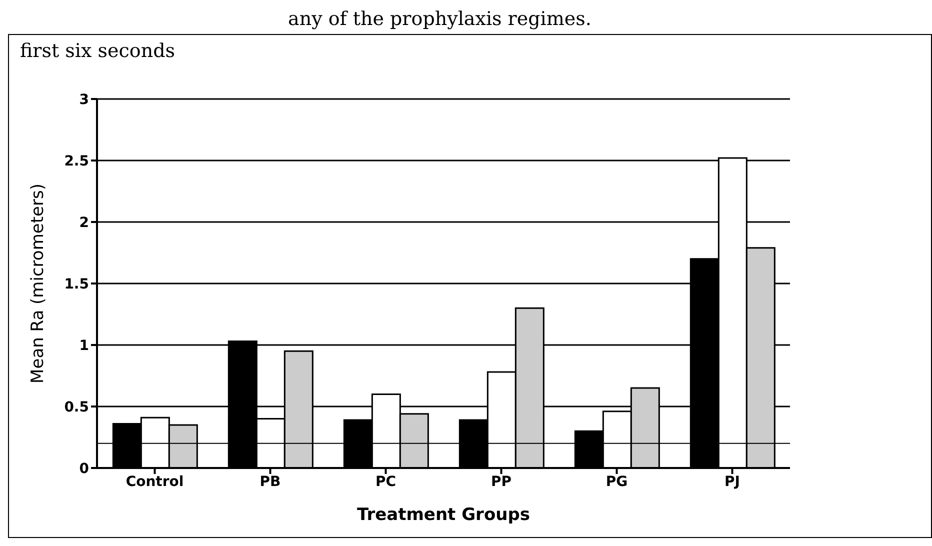 The width and height of the screenshot is (932, 546). I want to click on y-tick-label: 2.5, so click(76, 161).